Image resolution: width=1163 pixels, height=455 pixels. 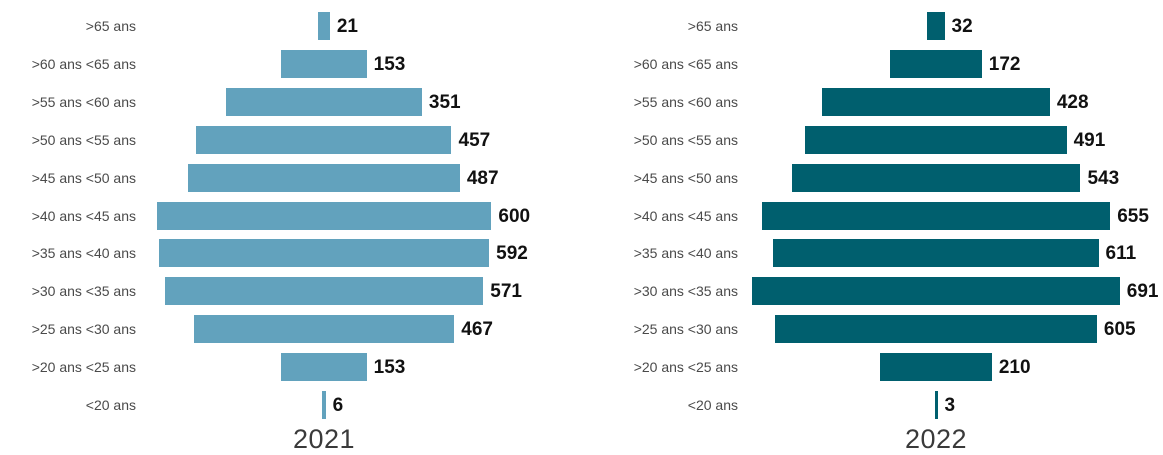 I want to click on value-label: 691, so click(x=1142, y=292).